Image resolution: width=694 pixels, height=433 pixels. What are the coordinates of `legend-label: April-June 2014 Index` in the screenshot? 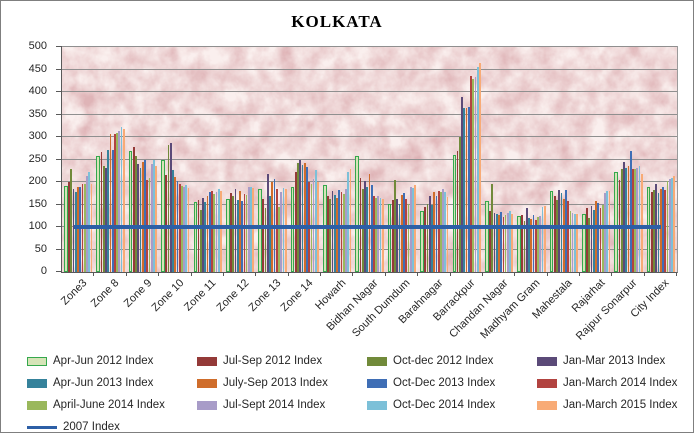 It's located at (109, 405).